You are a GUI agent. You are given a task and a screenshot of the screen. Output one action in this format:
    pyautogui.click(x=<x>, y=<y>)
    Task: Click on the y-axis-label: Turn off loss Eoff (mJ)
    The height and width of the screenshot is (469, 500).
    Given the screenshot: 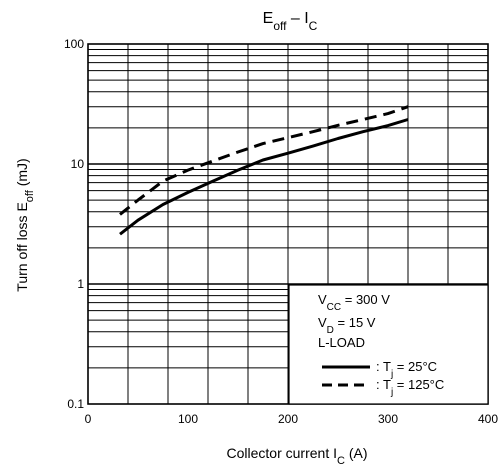 What is the action you would take?
    pyautogui.click(x=25, y=224)
    